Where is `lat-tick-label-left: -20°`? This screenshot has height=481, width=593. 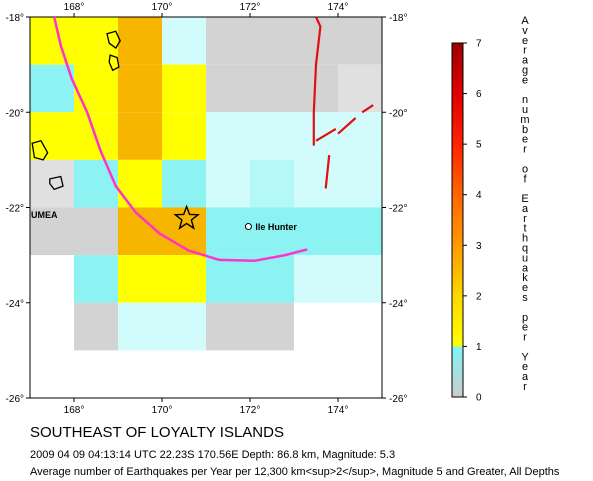
lat-tick-label-left: -20° is located at coordinates (15, 113).